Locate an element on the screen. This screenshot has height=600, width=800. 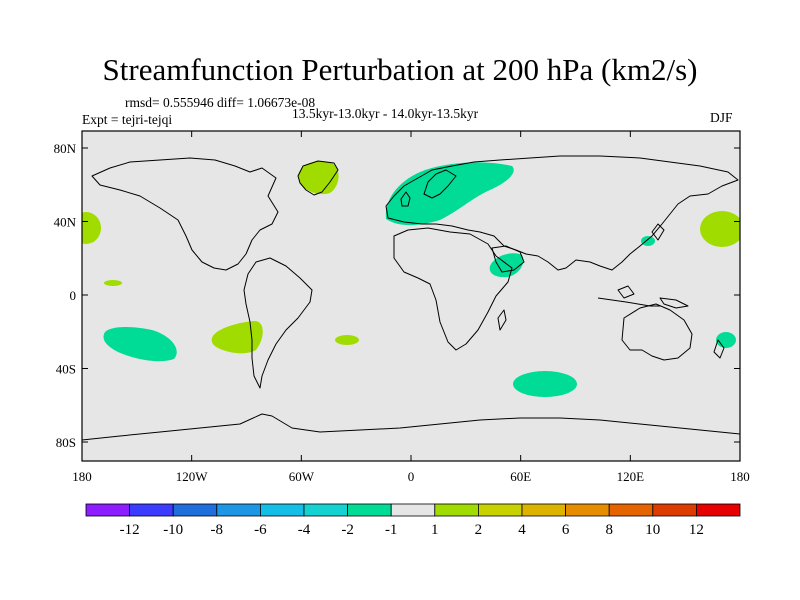
coast-greenland is located at coordinates (318, 178).